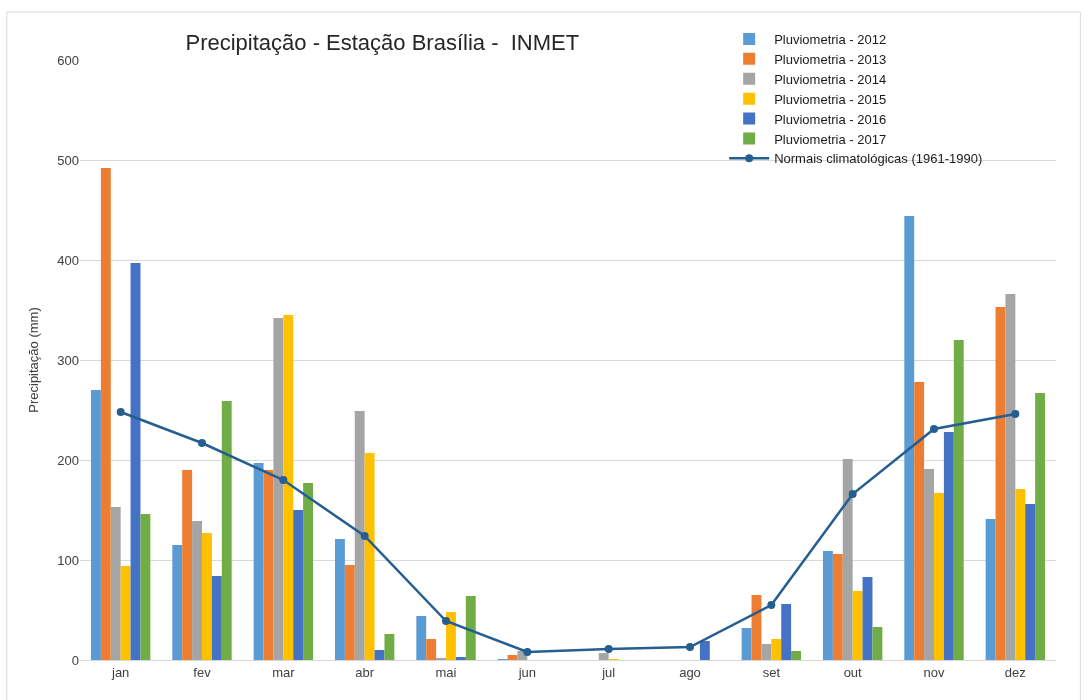 This screenshot has width=1091, height=700. Describe the element at coordinates (68, 360) in the screenshot. I see `y-tick-label: 300` at that location.